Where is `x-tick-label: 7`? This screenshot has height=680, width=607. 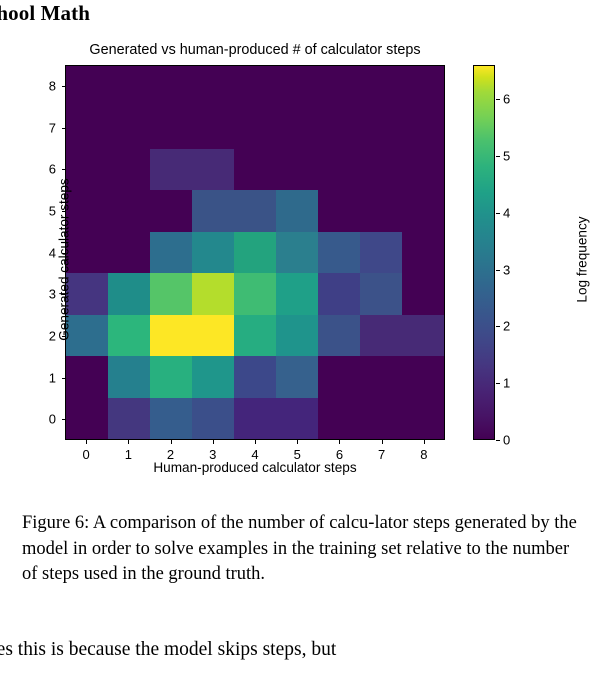 x-tick-label: 7 is located at coordinates (382, 454).